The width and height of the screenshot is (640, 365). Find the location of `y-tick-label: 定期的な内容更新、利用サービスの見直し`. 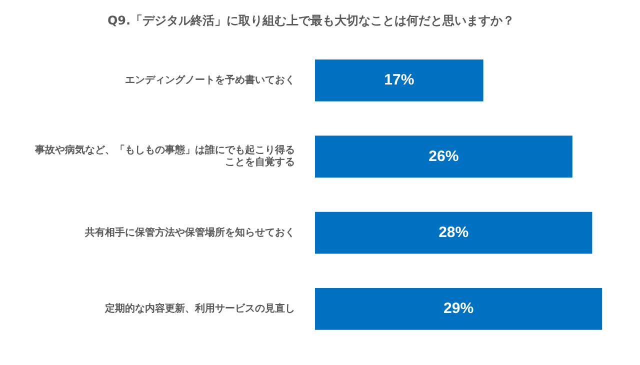

y-tick-label: 定期的な内容更新、利用サービスの見直し is located at coordinates (199, 308).